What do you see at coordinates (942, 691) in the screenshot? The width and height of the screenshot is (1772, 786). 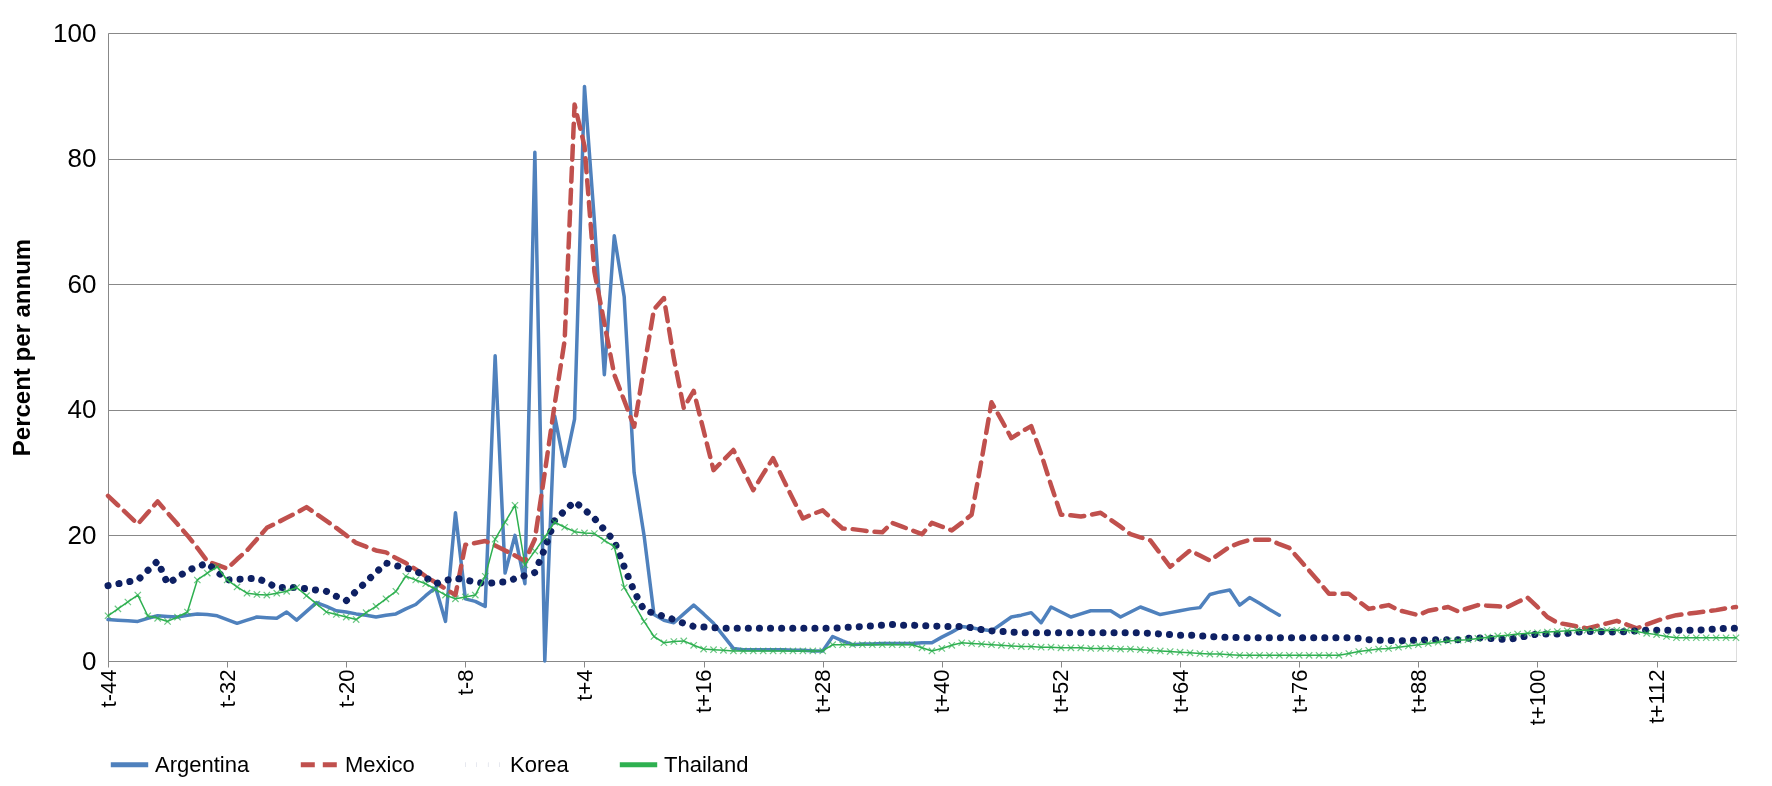 I see `x-tick-label: t+40` at bounding box center [942, 691].